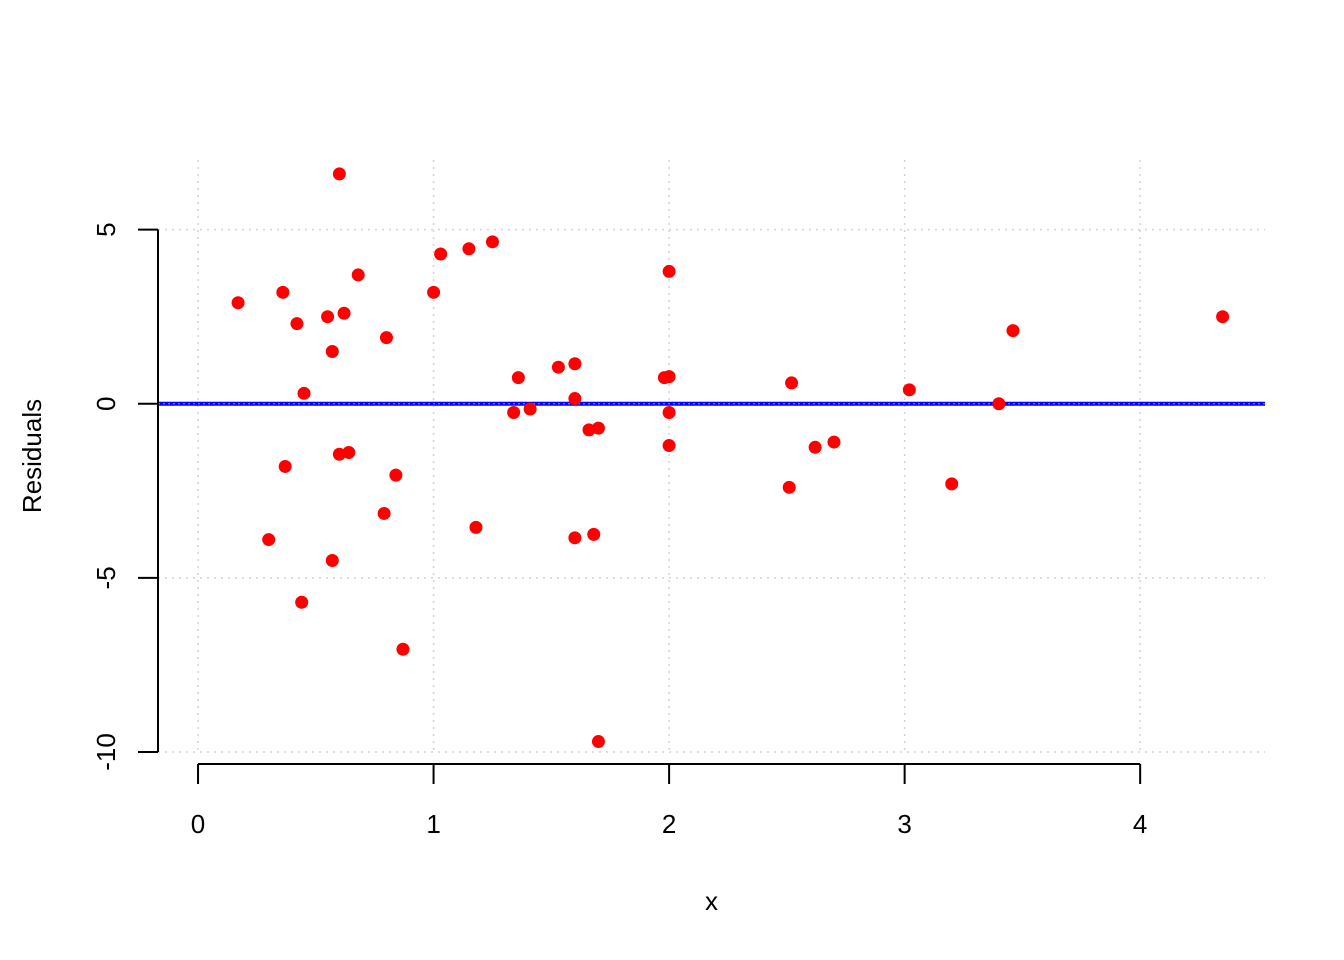  What do you see at coordinates (106, 229) in the screenshot?
I see `y-tick-label: 5` at bounding box center [106, 229].